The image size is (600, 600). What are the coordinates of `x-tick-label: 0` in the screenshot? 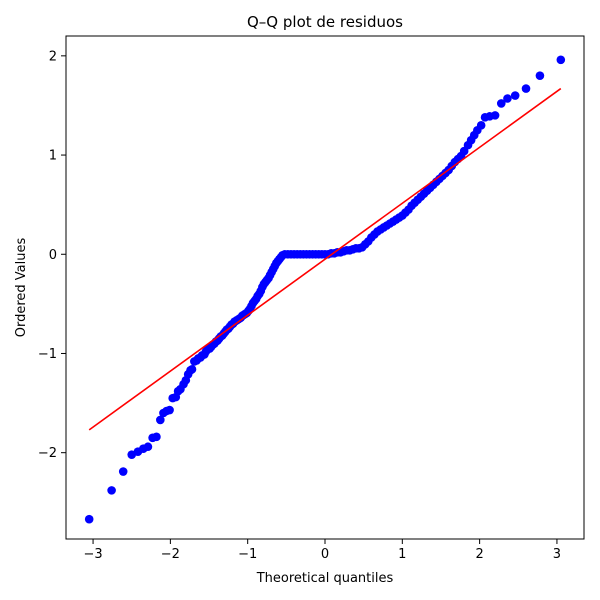 It's located at (325, 554).